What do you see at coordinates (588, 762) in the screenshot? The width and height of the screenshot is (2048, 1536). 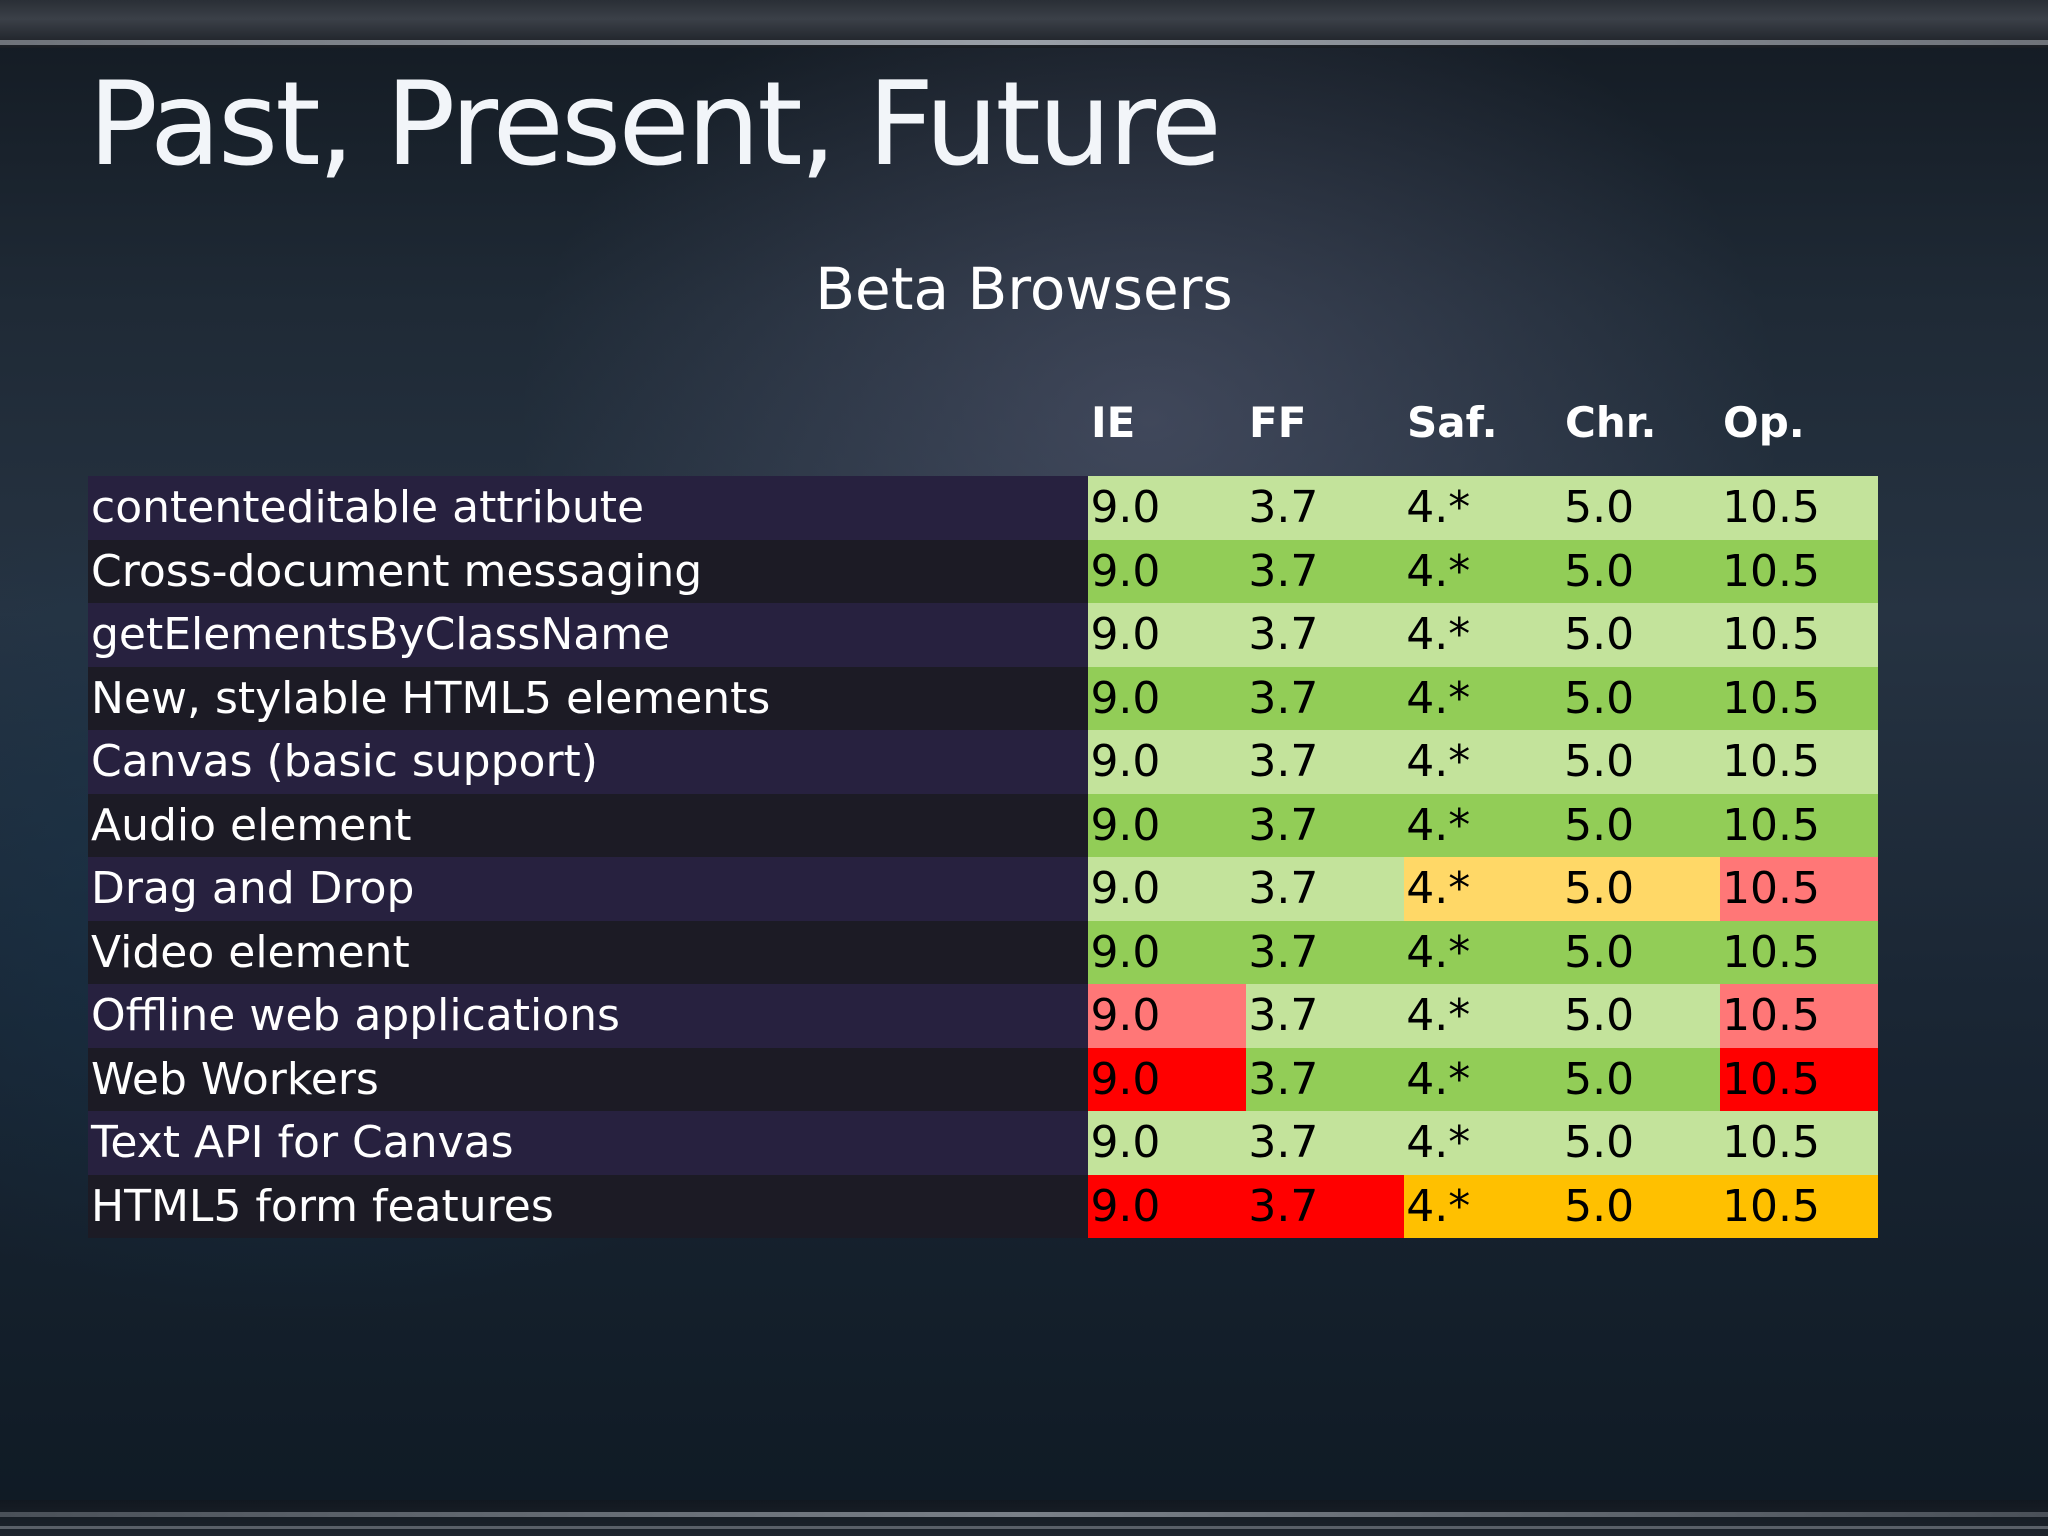 I see `feature-name-cell: Canvas (basic support)` at bounding box center [588, 762].